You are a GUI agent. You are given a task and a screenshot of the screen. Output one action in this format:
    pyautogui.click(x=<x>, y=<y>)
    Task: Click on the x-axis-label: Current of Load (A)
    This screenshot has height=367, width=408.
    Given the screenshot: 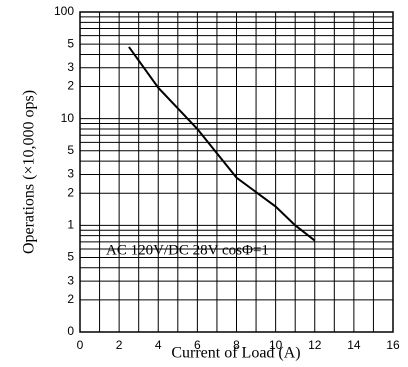 What is the action you would take?
    pyautogui.click(x=235, y=353)
    